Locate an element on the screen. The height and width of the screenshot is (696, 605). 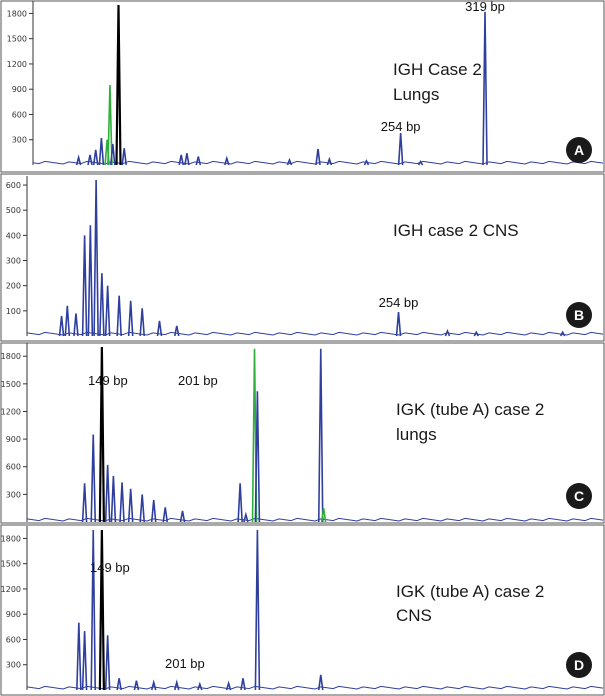
panel-a-badge is located at coordinates (579, 150).